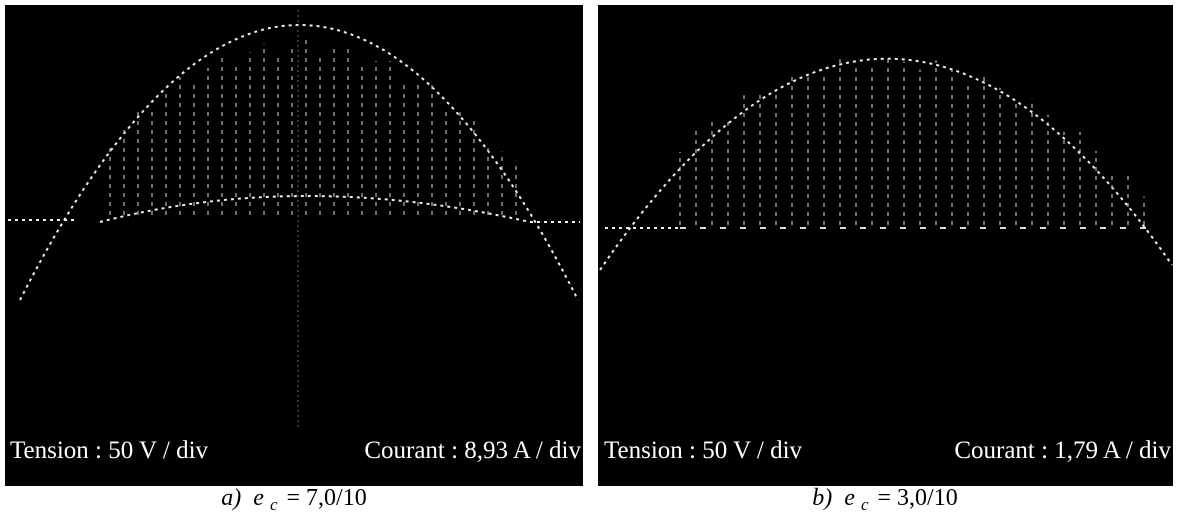 The image size is (1178, 514). I want to click on caption: b) e c = 3,0/10, so click(884, 499).